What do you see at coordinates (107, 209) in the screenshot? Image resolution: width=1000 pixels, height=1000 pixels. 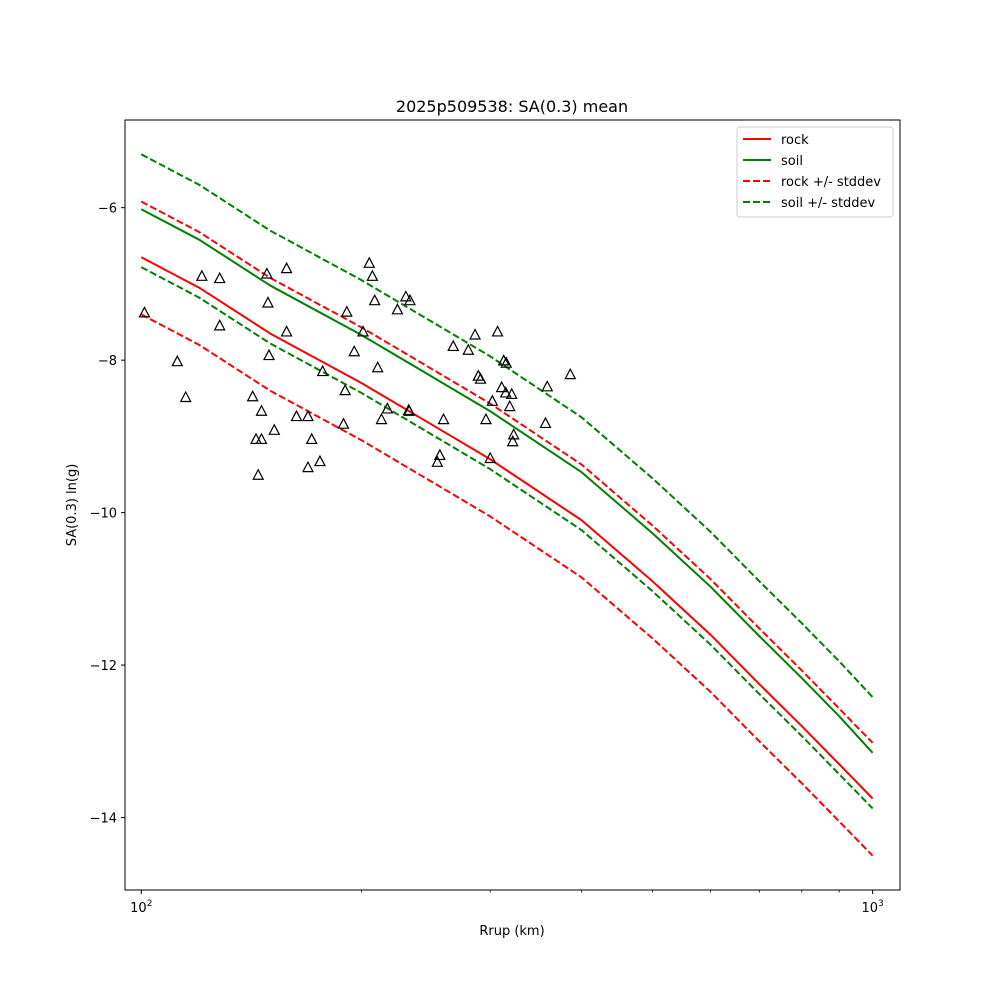 I see `y-tick-label: −6` at bounding box center [107, 209].